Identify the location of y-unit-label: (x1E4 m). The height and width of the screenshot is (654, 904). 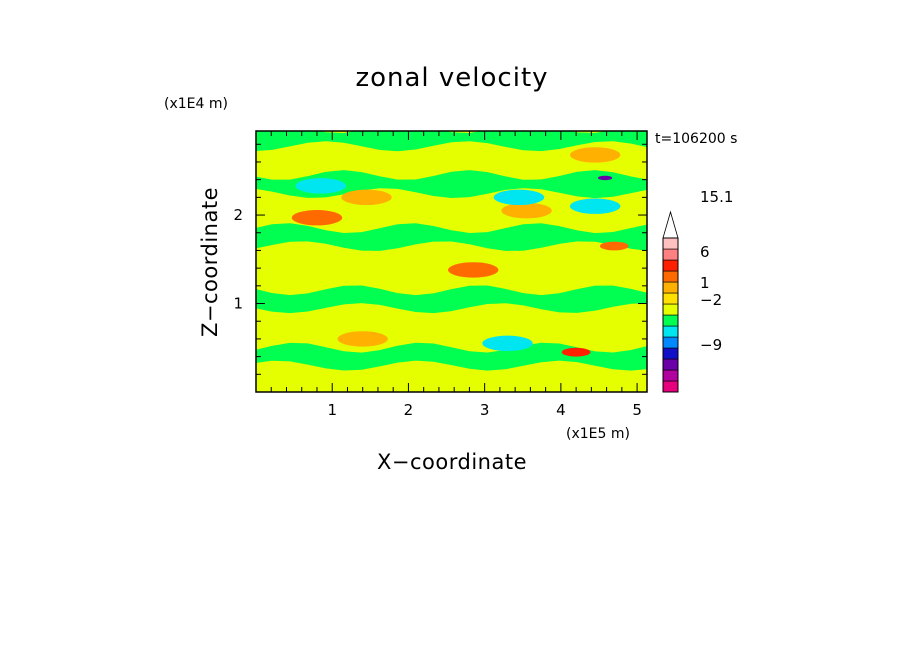
(196, 104).